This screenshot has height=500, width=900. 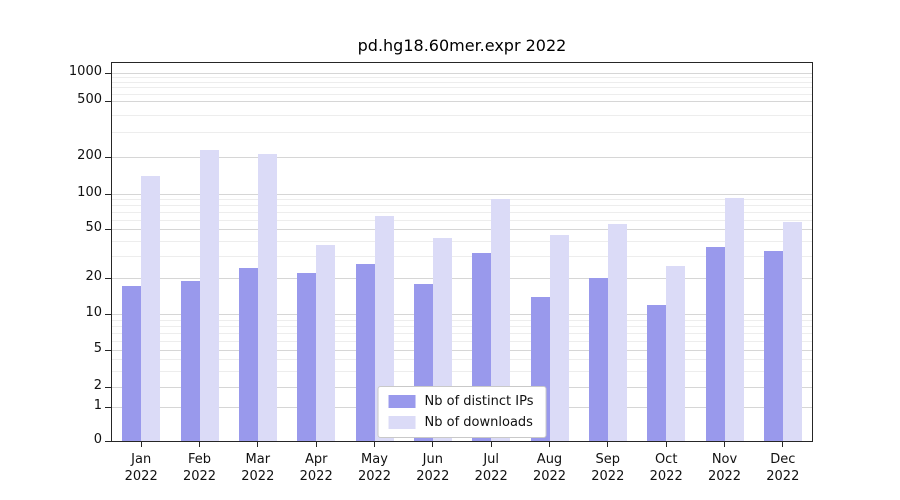 I want to click on x-tick-month: Mar, so click(x=258, y=459).